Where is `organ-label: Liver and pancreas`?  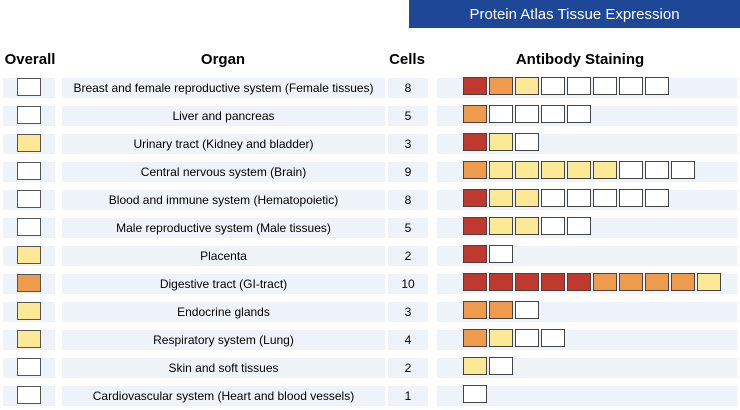
organ-label: Liver and pancreas is located at coordinates (223, 116).